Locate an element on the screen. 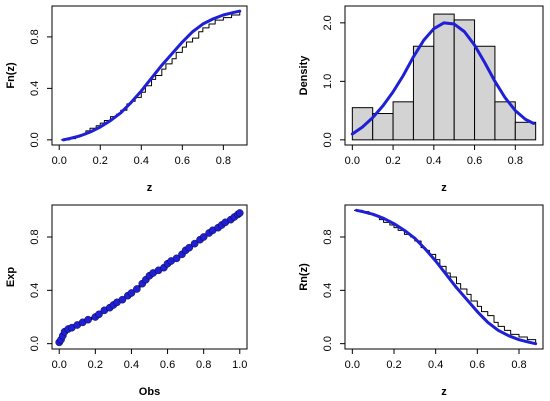  survival-y-tick-label: 0.0 is located at coordinates (328, 343).